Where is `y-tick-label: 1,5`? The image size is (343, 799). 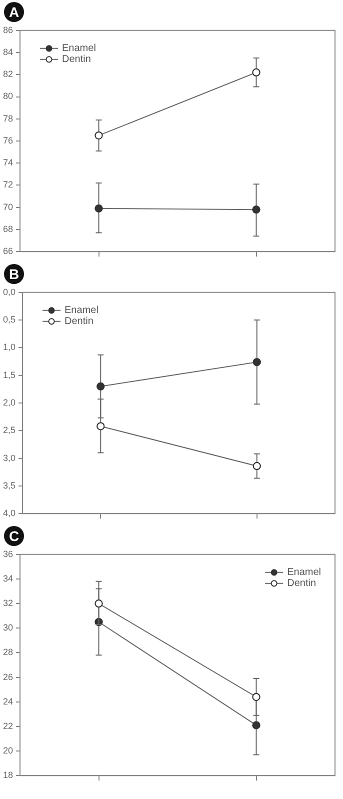
y-tick-label: 1,5 is located at coordinates (9, 375).